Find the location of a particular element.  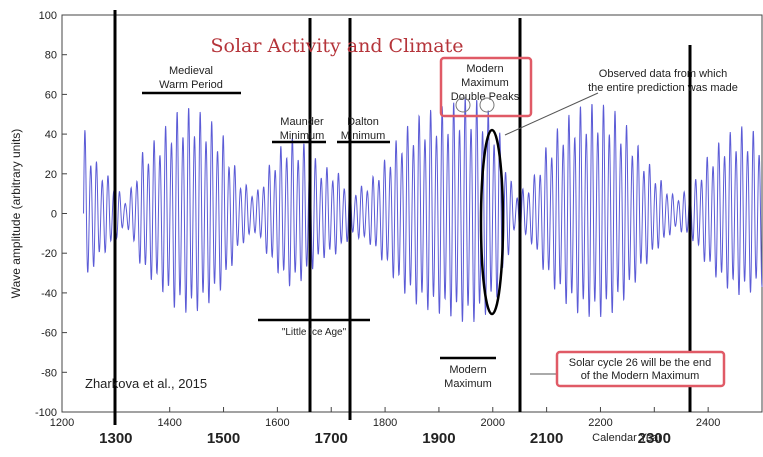

x-tick-label: 1800 is located at coordinates (385, 423).